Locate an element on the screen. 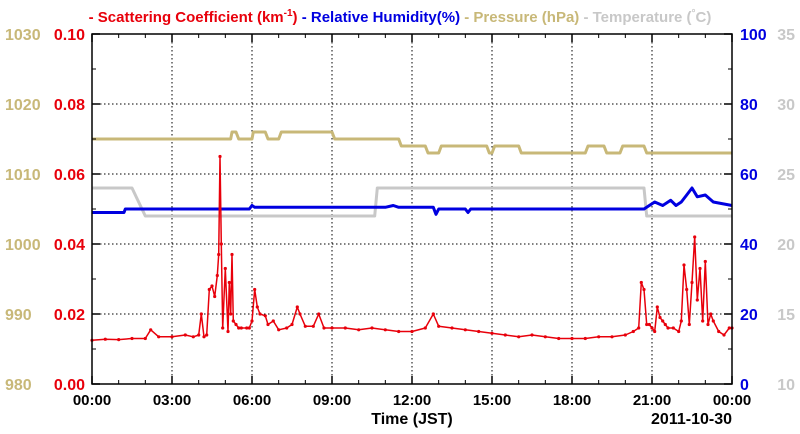 The image size is (800, 434). temperature-tick-label: 20 is located at coordinates (786, 245).